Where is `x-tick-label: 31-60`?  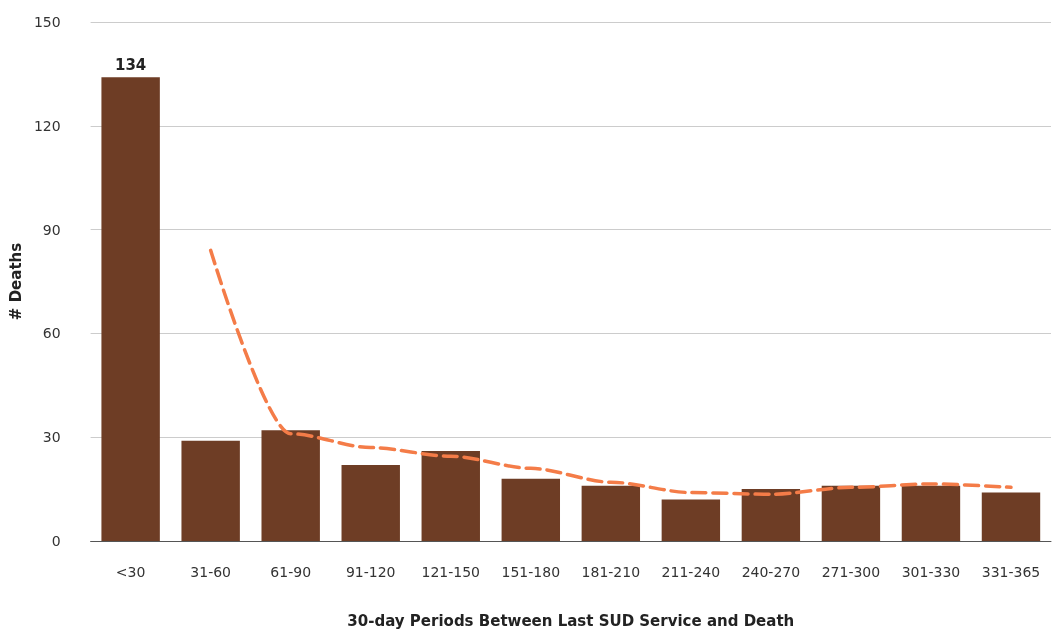
x-tick-label: 31-60 is located at coordinates (211, 572).